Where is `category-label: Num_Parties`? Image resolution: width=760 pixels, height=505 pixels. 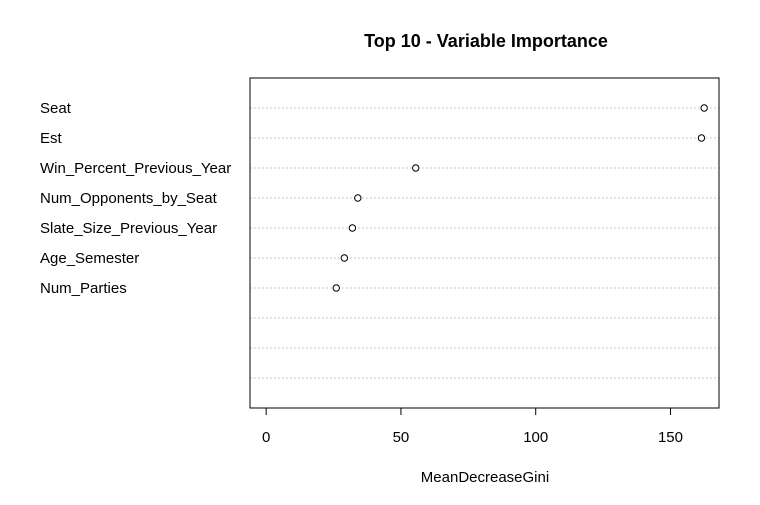 category-label: Num_Parties is located at coordinates (83, 288).